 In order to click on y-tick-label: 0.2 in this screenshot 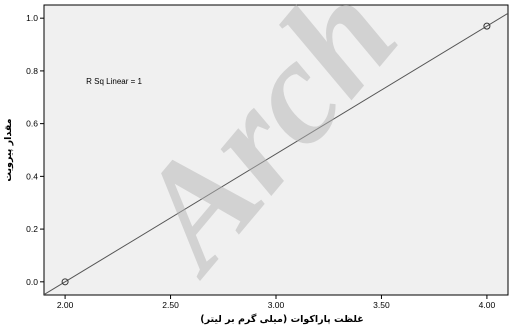, I will do `click(32, 229)`.